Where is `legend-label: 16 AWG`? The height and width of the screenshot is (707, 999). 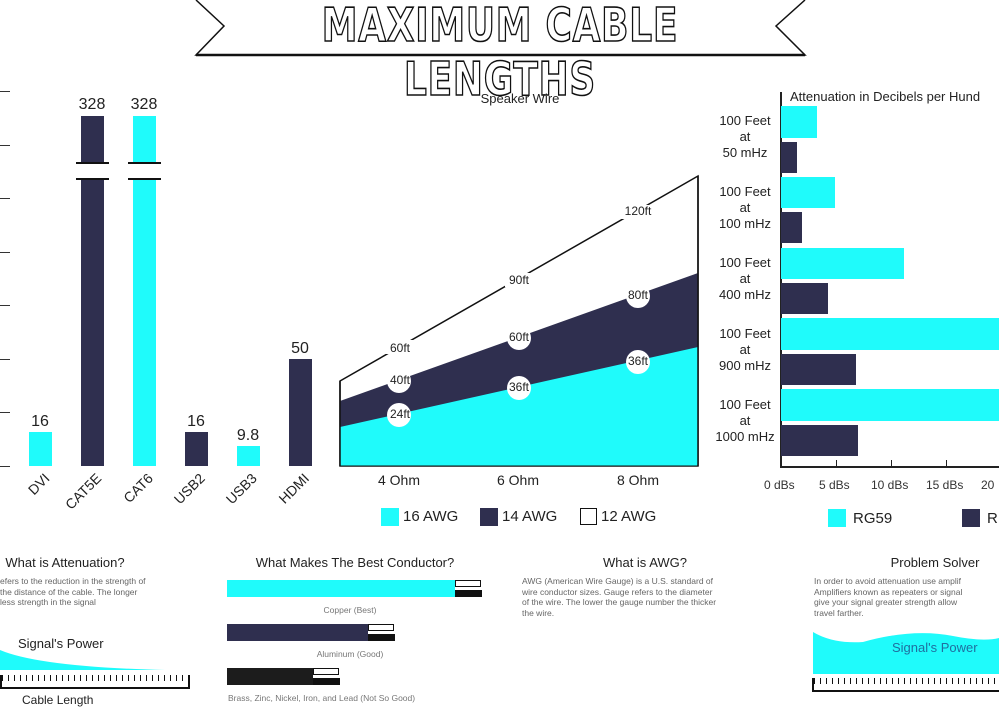 legend-label: 16 AWG is located at coordinates (431, 516).